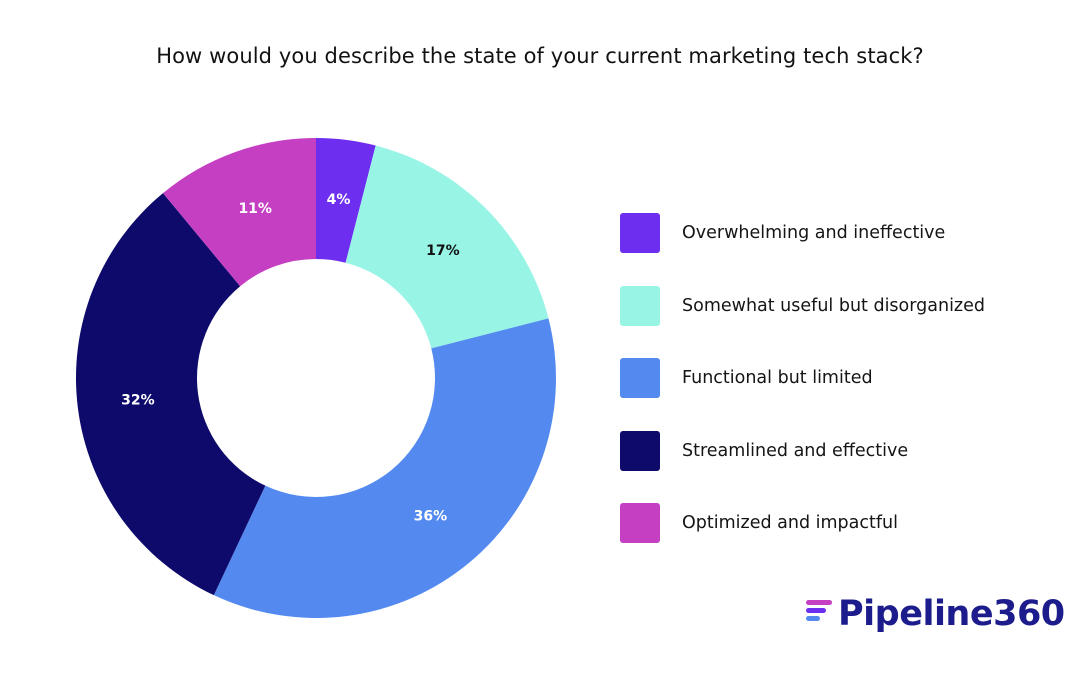  Describe the element at coordinates (138, 400) in the screenshot. I see `slice-label-4: 32%` at that location.